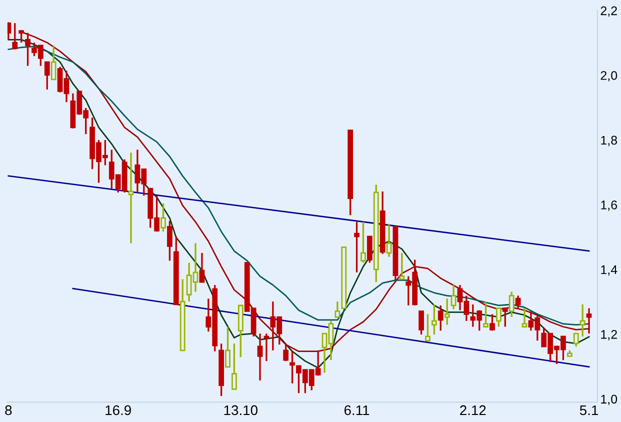 The height and width of the screenshot is (422, 621). I want to click on x-tick-label: 8, so click(8, 410).